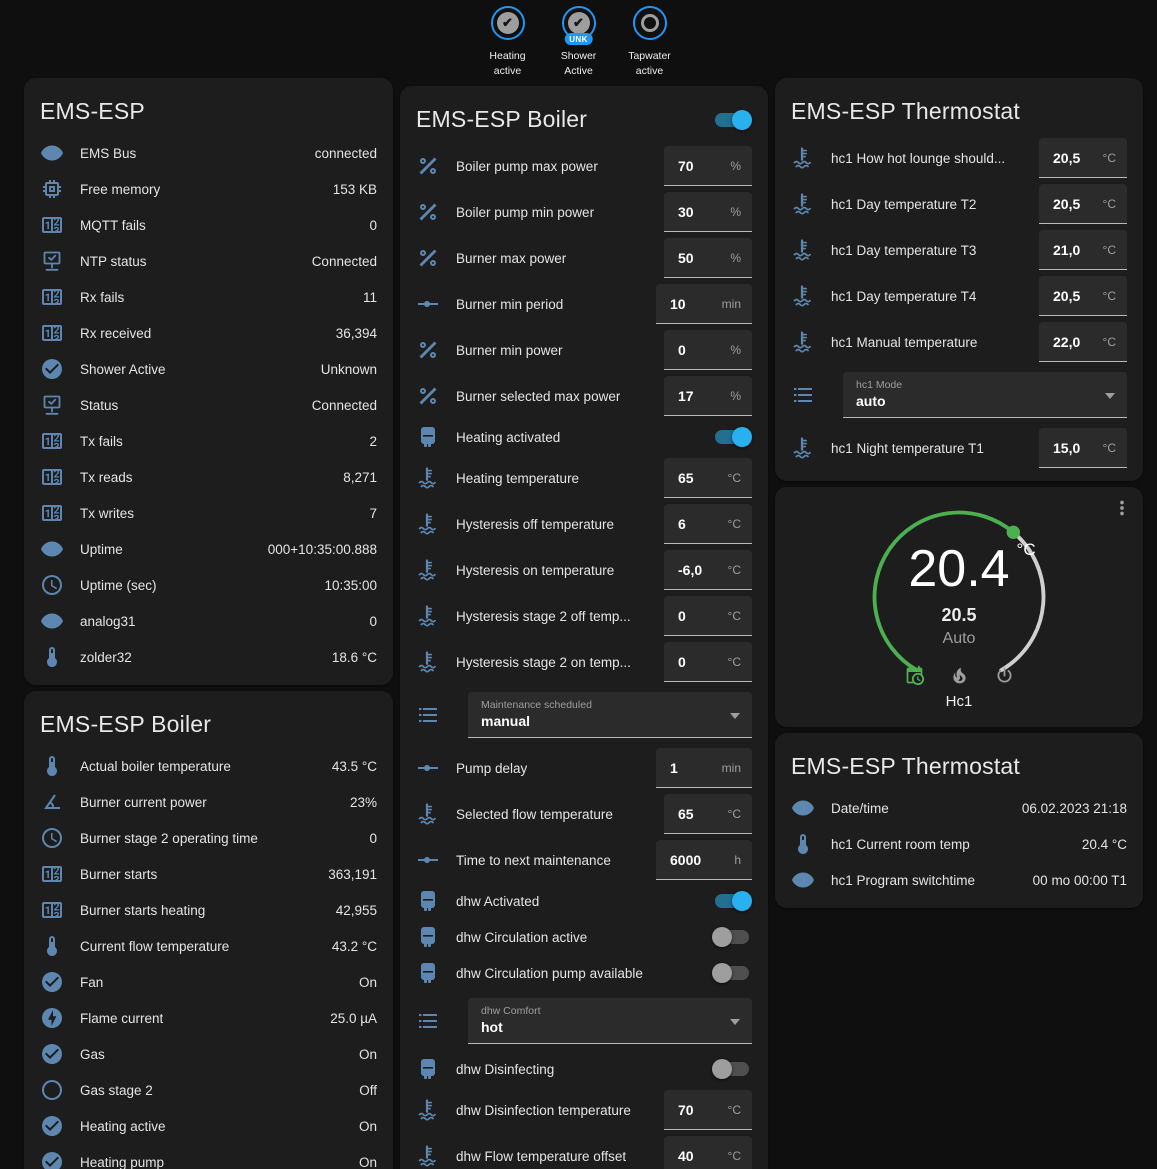 This screenshot has width=1157, height=1169. Describe the element at coordinates (914, 675) in the screenshot. I see `calendar-clock-icon` at that location.